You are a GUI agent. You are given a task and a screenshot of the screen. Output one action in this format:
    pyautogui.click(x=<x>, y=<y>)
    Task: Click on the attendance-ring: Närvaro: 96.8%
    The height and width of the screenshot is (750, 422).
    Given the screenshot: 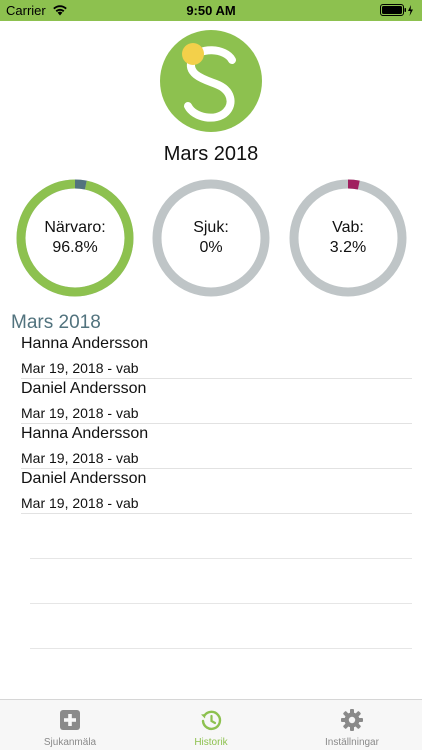 What is the action you would take?
    pyautogui.click(x=75, y=238)
    